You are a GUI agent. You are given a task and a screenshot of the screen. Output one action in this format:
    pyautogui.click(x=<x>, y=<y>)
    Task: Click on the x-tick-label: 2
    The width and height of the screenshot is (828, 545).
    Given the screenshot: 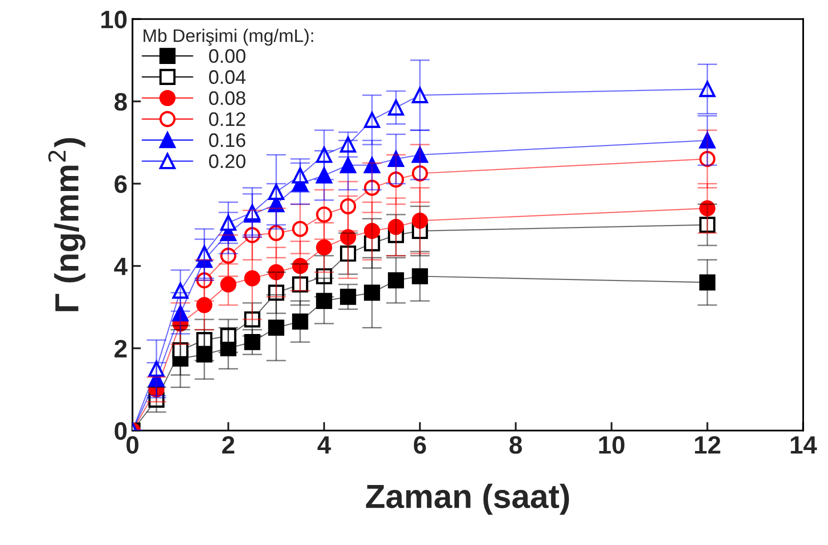 What is the action you would take?
    pyautogui.click(x=228, y=445)
    